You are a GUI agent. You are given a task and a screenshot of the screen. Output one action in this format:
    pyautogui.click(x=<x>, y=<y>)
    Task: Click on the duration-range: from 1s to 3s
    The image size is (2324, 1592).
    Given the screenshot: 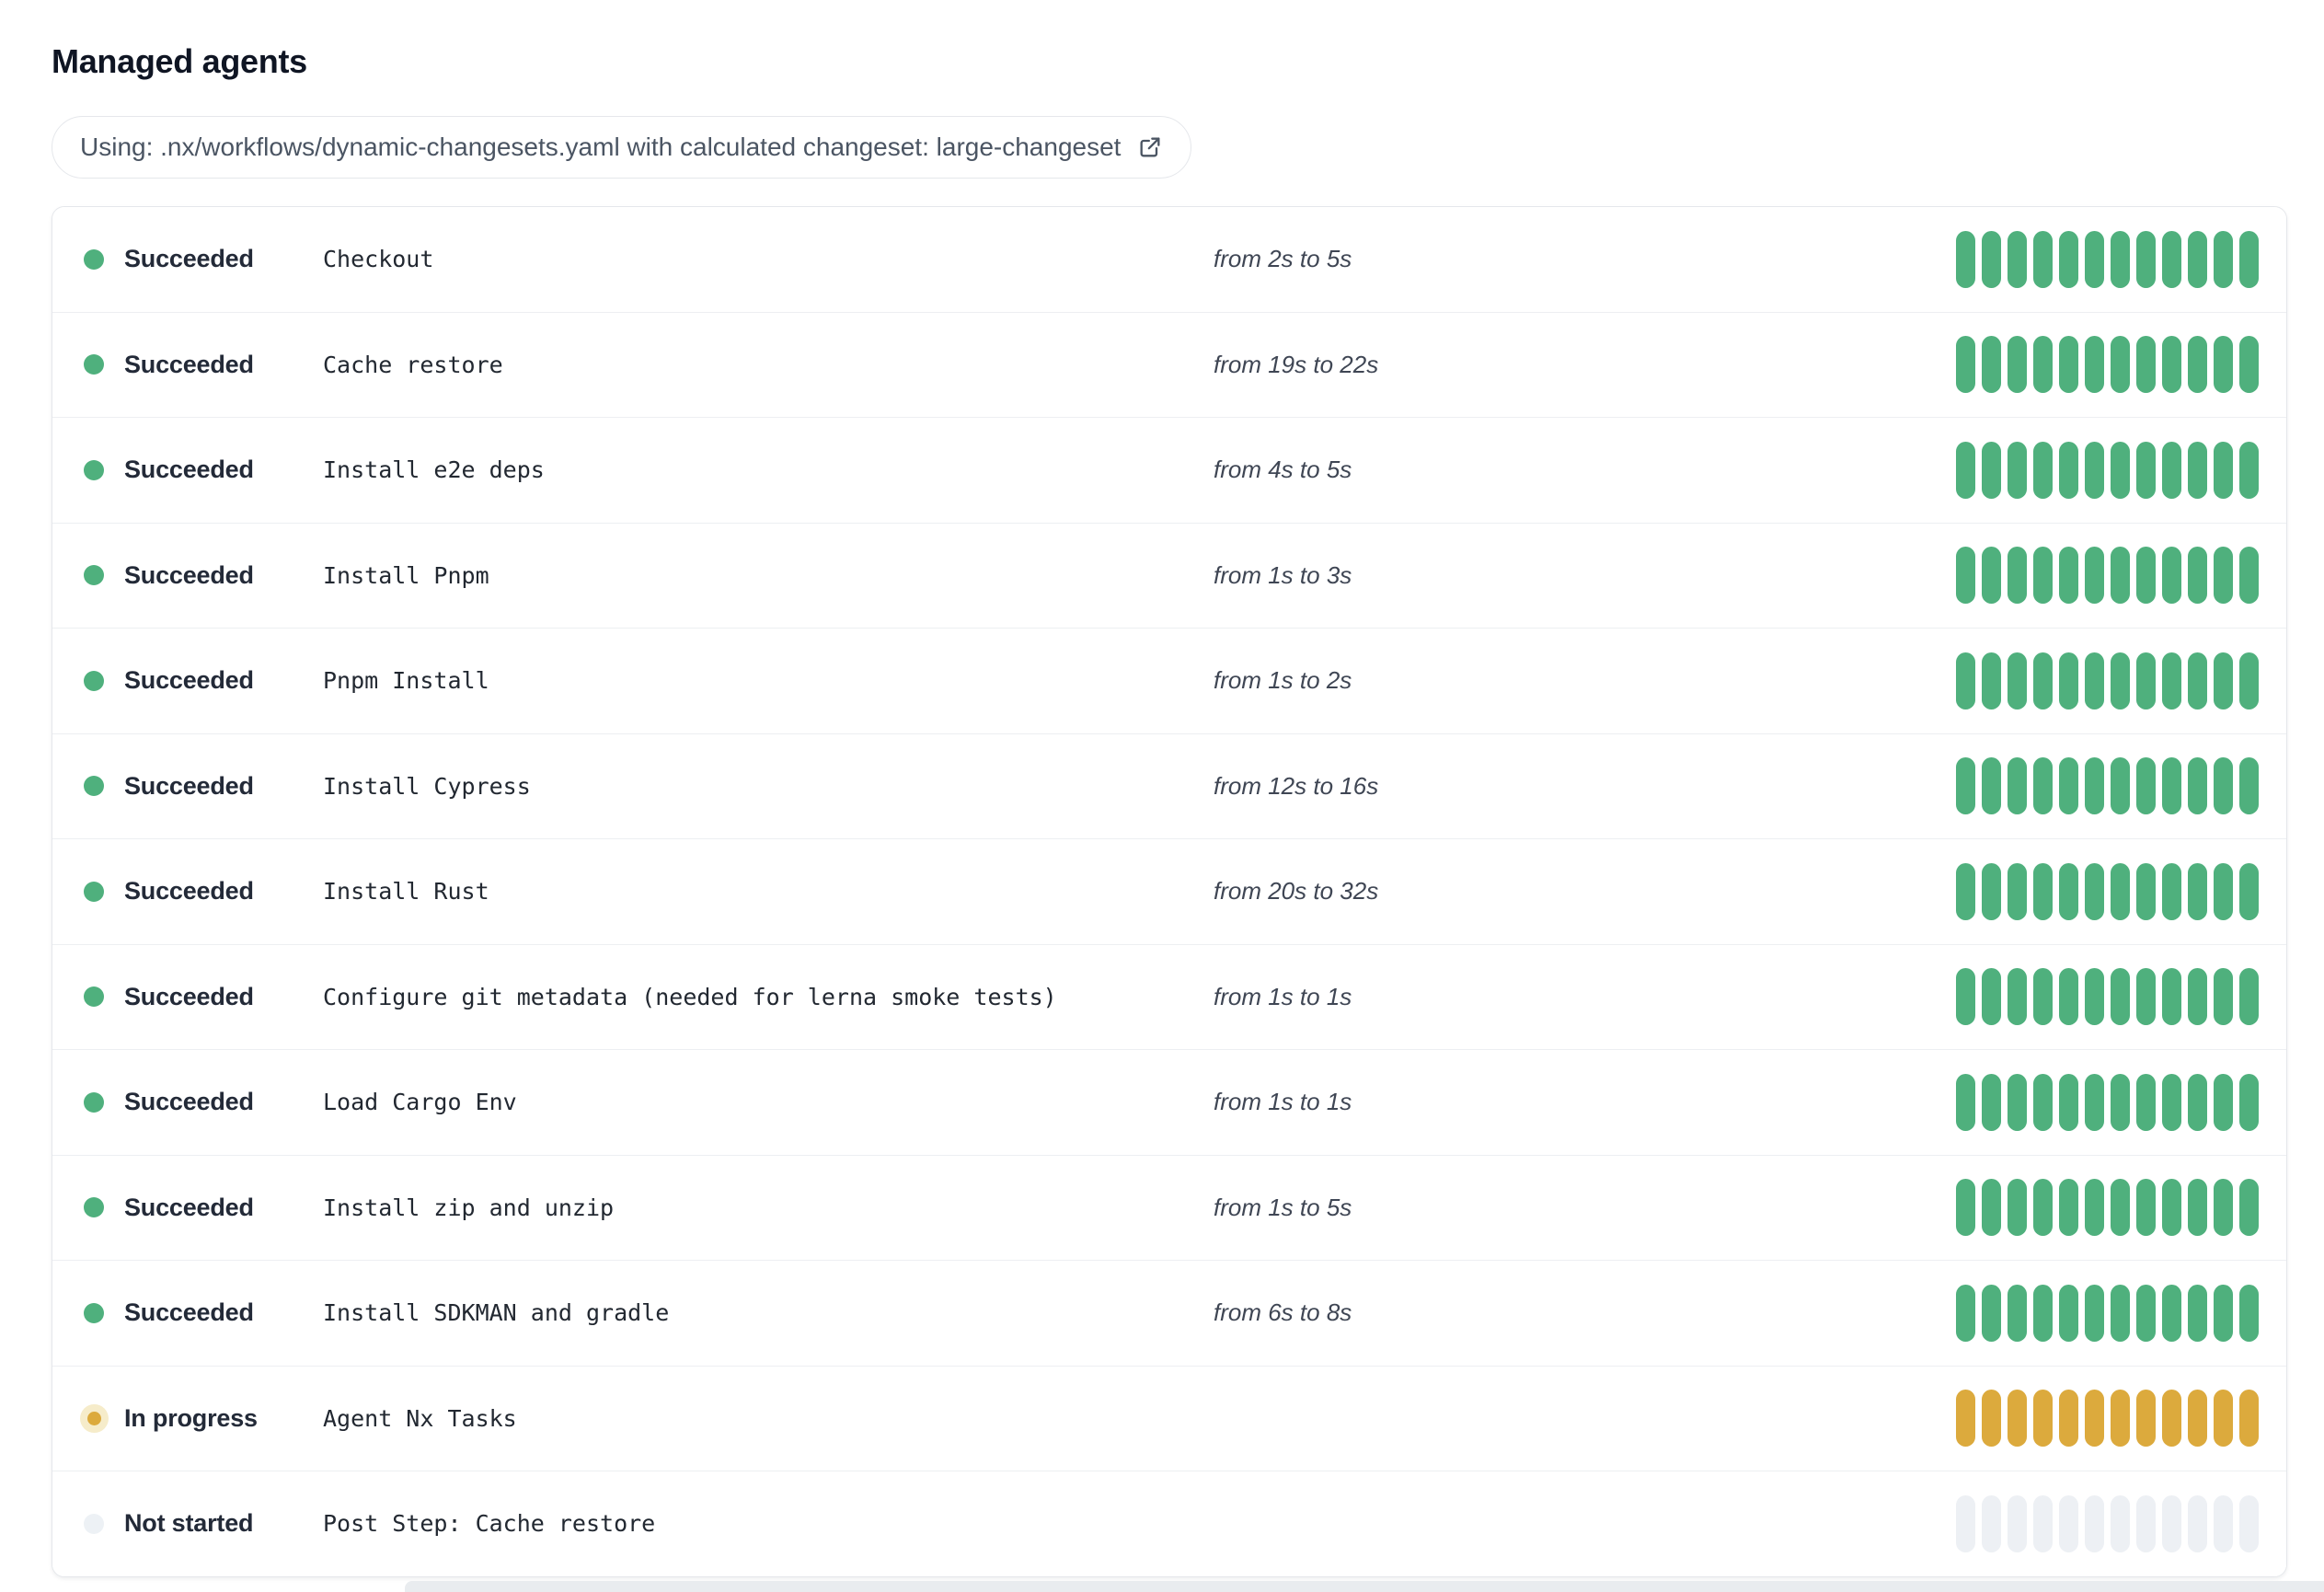 What is the action you would take?
    pyautogui.click(x=1283, y=574)
    